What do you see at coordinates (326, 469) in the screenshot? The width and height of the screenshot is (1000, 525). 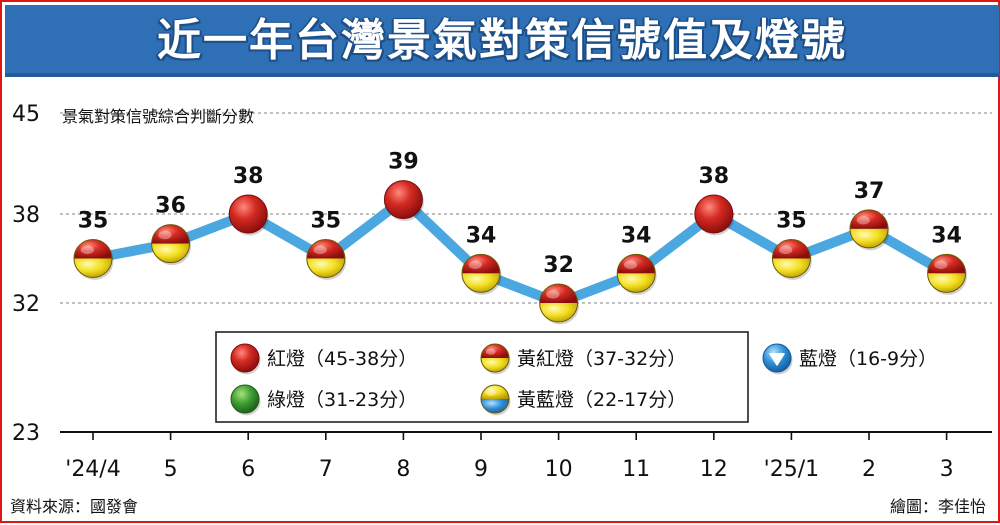 I see `x-tick-label: 7` at bounding box center [326, 469].